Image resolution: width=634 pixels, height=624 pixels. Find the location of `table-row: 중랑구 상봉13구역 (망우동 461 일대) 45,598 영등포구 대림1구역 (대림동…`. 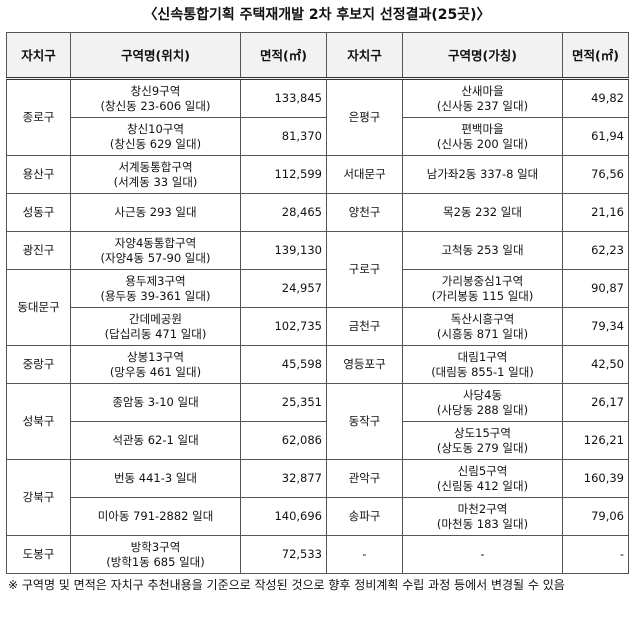

table-row: 중랑구 상봉13구역 (망우동 461 일대) 45,598 영등포구 대림1구역 (대림동… is located at coordinates (317, 364).